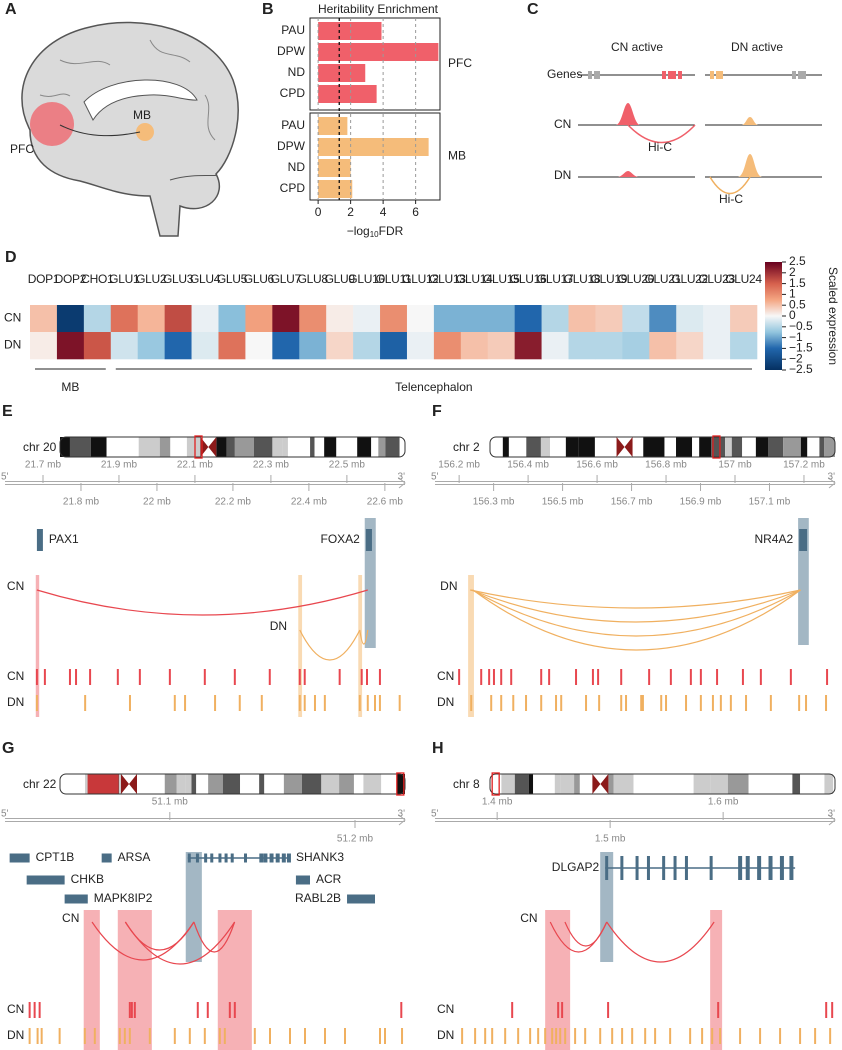  Describe the element at coordinates (394, 279) in the screenshot. I see `column-label: GLU11` at that location.